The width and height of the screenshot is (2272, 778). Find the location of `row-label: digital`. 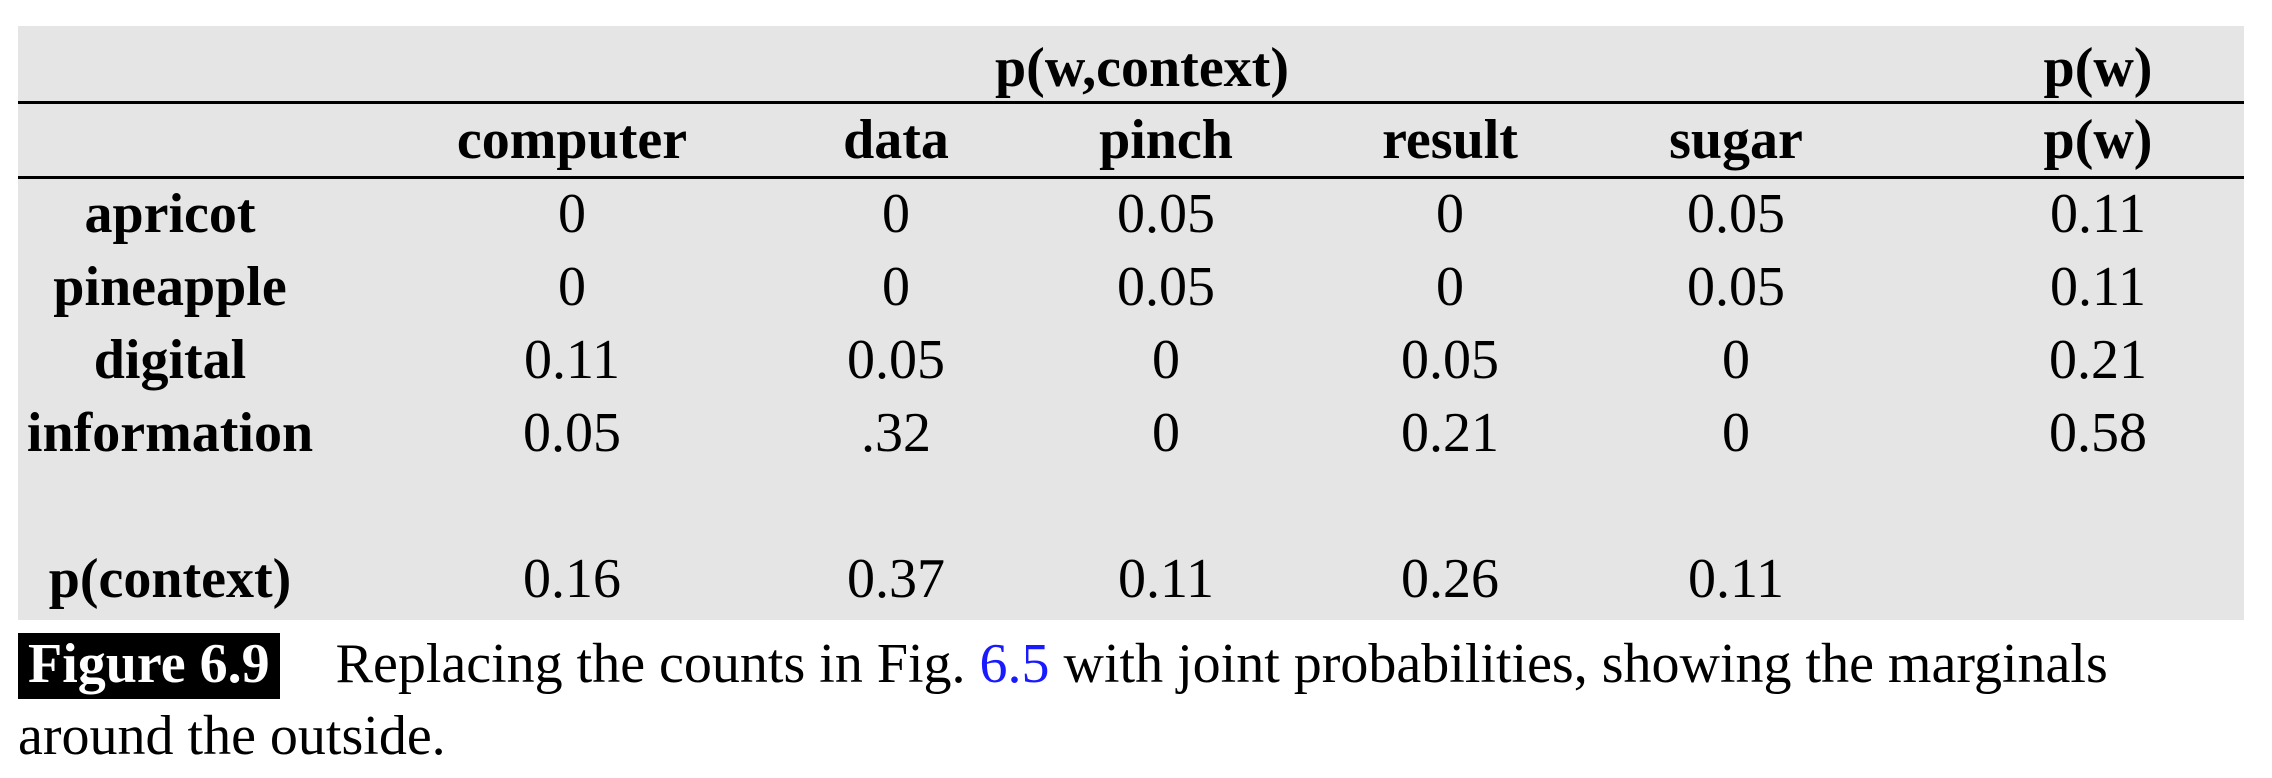

row-label: digital is located at coordinates (170, 360).